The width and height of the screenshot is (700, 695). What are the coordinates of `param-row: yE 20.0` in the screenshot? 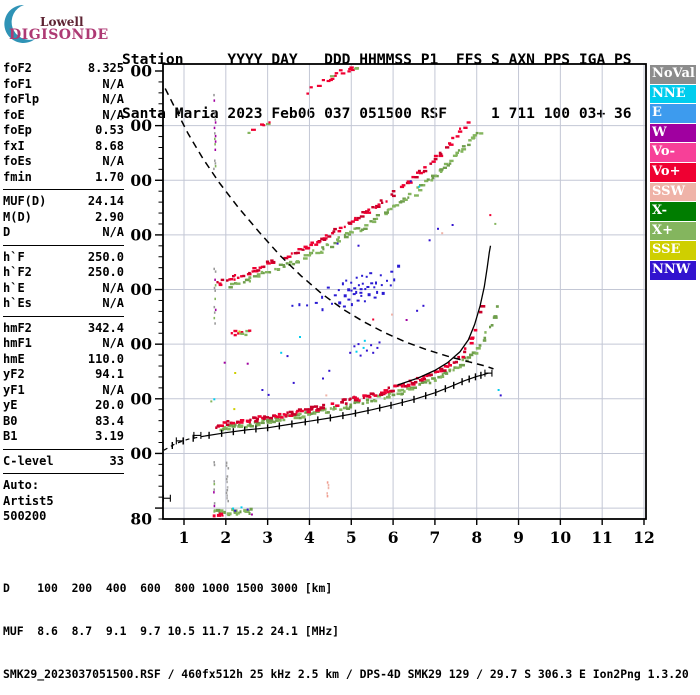 It's located at (63, 406).